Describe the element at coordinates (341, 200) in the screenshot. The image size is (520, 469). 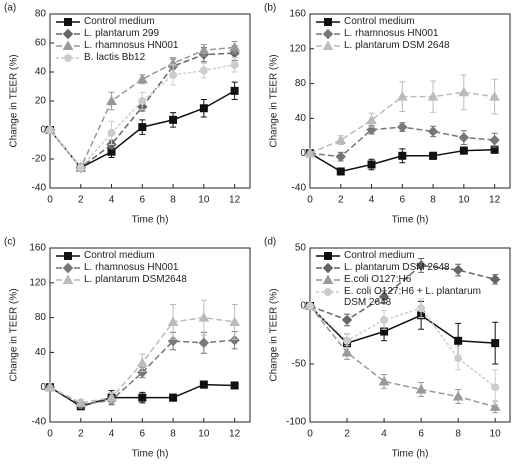
I see `x-tick-label: 2` at that location.